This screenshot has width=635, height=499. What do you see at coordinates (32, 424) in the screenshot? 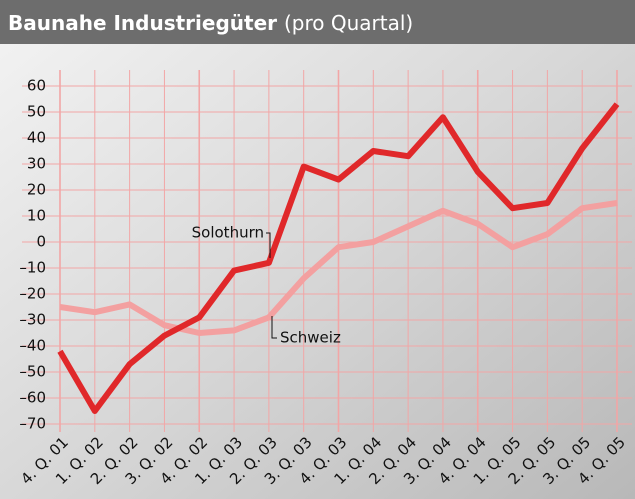
I see `y-tick-label: –70` at bounding box center [32, 424].